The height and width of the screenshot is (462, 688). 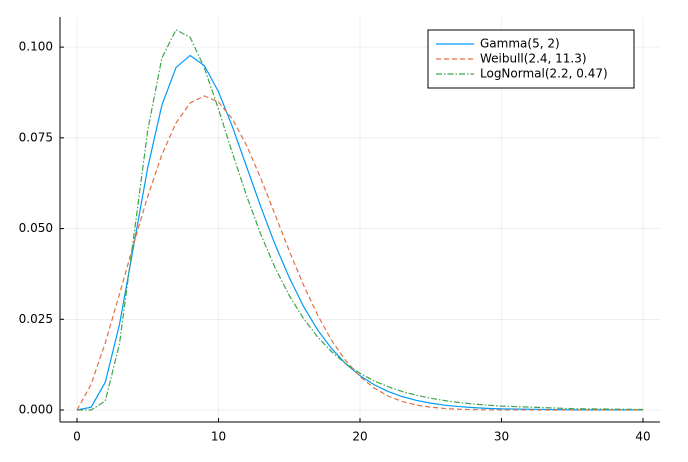 What do you see at coordinates (36, 228) in the screenshot?
I see `y-tick-label: 0.050` at bounding box center [36, 228].